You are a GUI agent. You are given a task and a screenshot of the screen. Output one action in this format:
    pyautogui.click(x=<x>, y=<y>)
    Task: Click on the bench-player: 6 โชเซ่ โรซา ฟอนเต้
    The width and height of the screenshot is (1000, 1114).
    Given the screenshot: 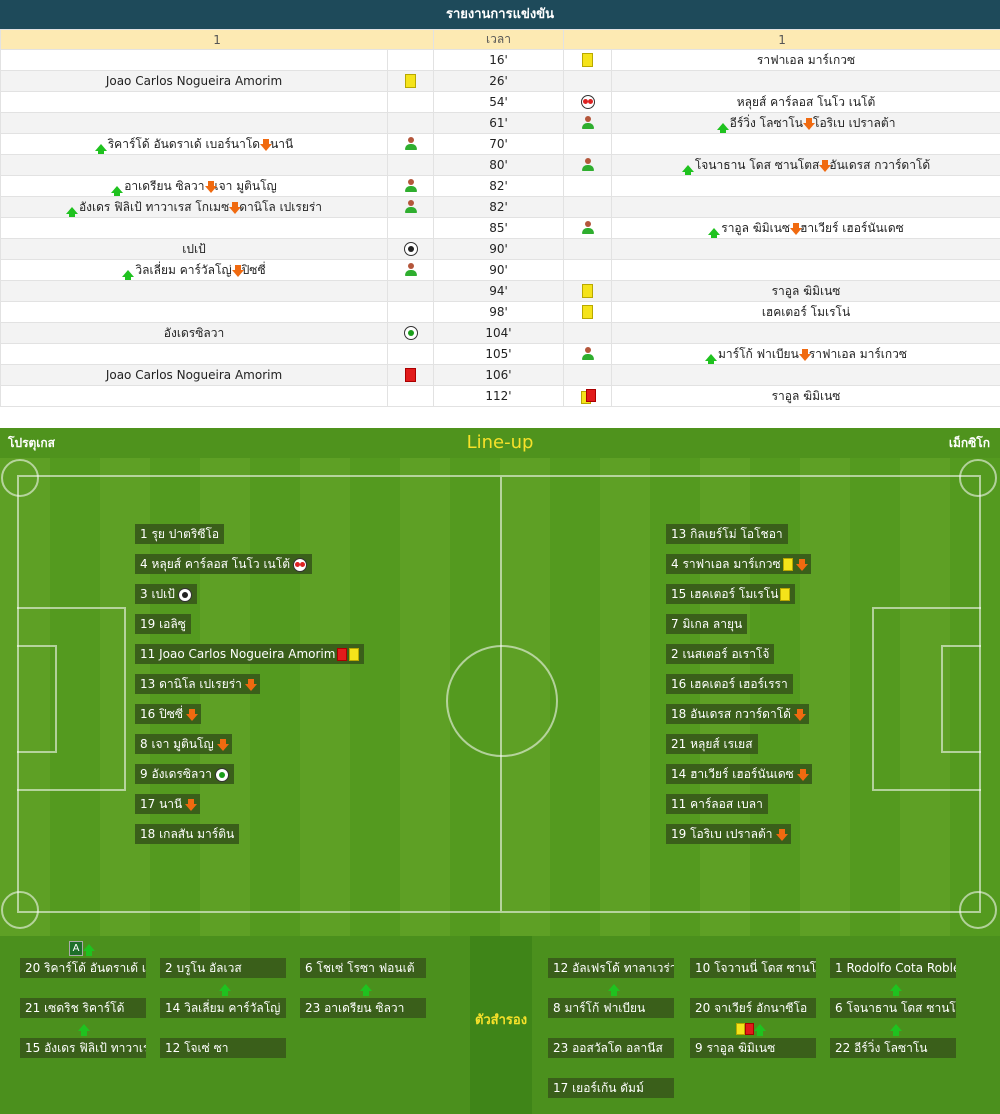 What is the action you would take?
    pyautogui.click(x=363, y=968)
    